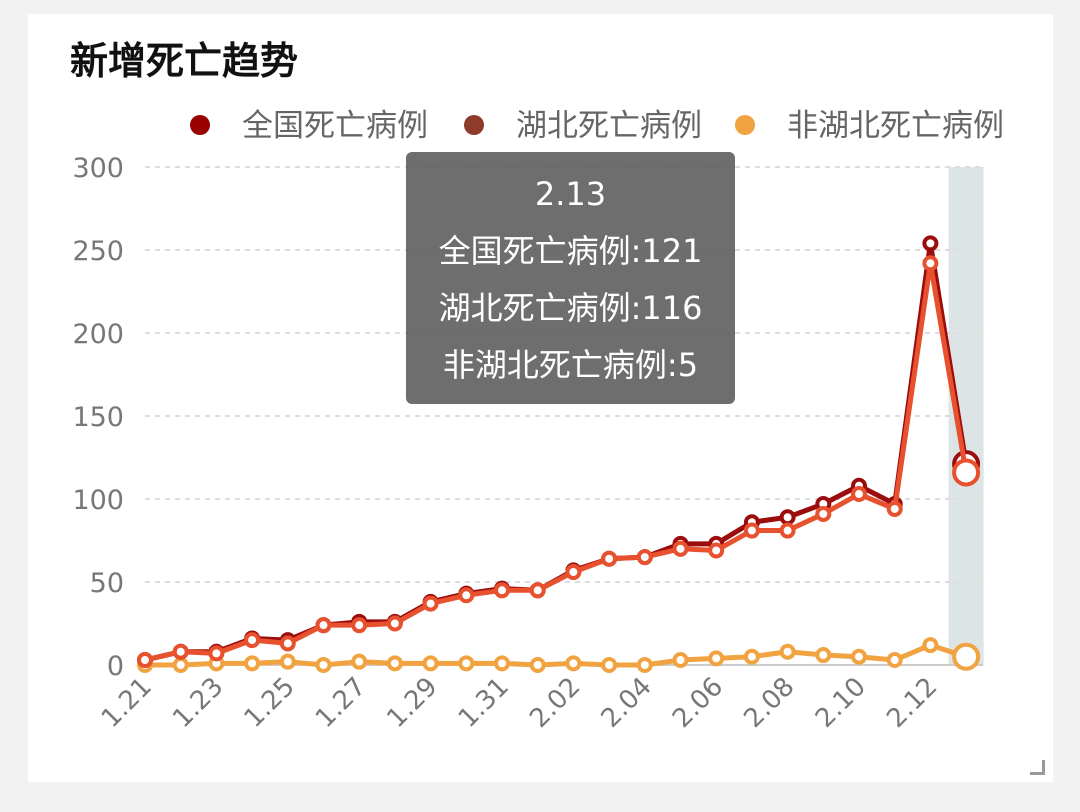 Image resolution: width=1080 pixels, height=812 pixels. I want to click on x-tick-label: 1.23, so click(198, 703).